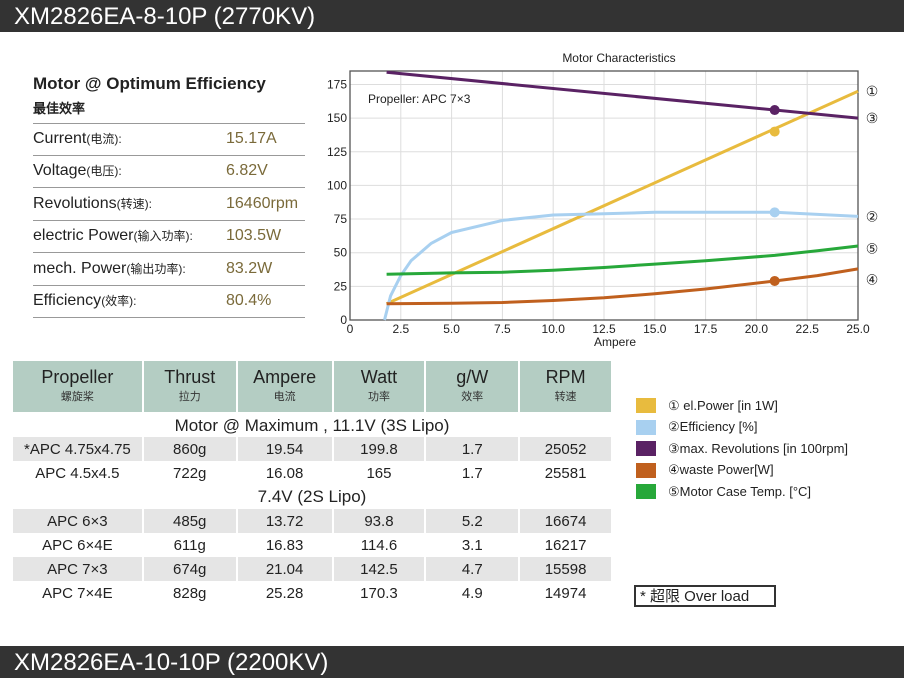 The image size is (904, 680). I want to click on table-cell: 25.28, so click(285, 593).